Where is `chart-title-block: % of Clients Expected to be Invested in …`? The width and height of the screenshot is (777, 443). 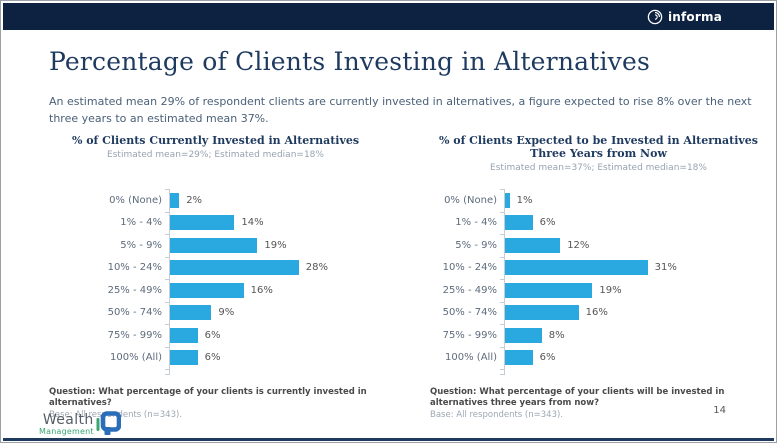
chart-title-block: % of Clients Expected to be Invested in … is located at coordinates (598, 158).